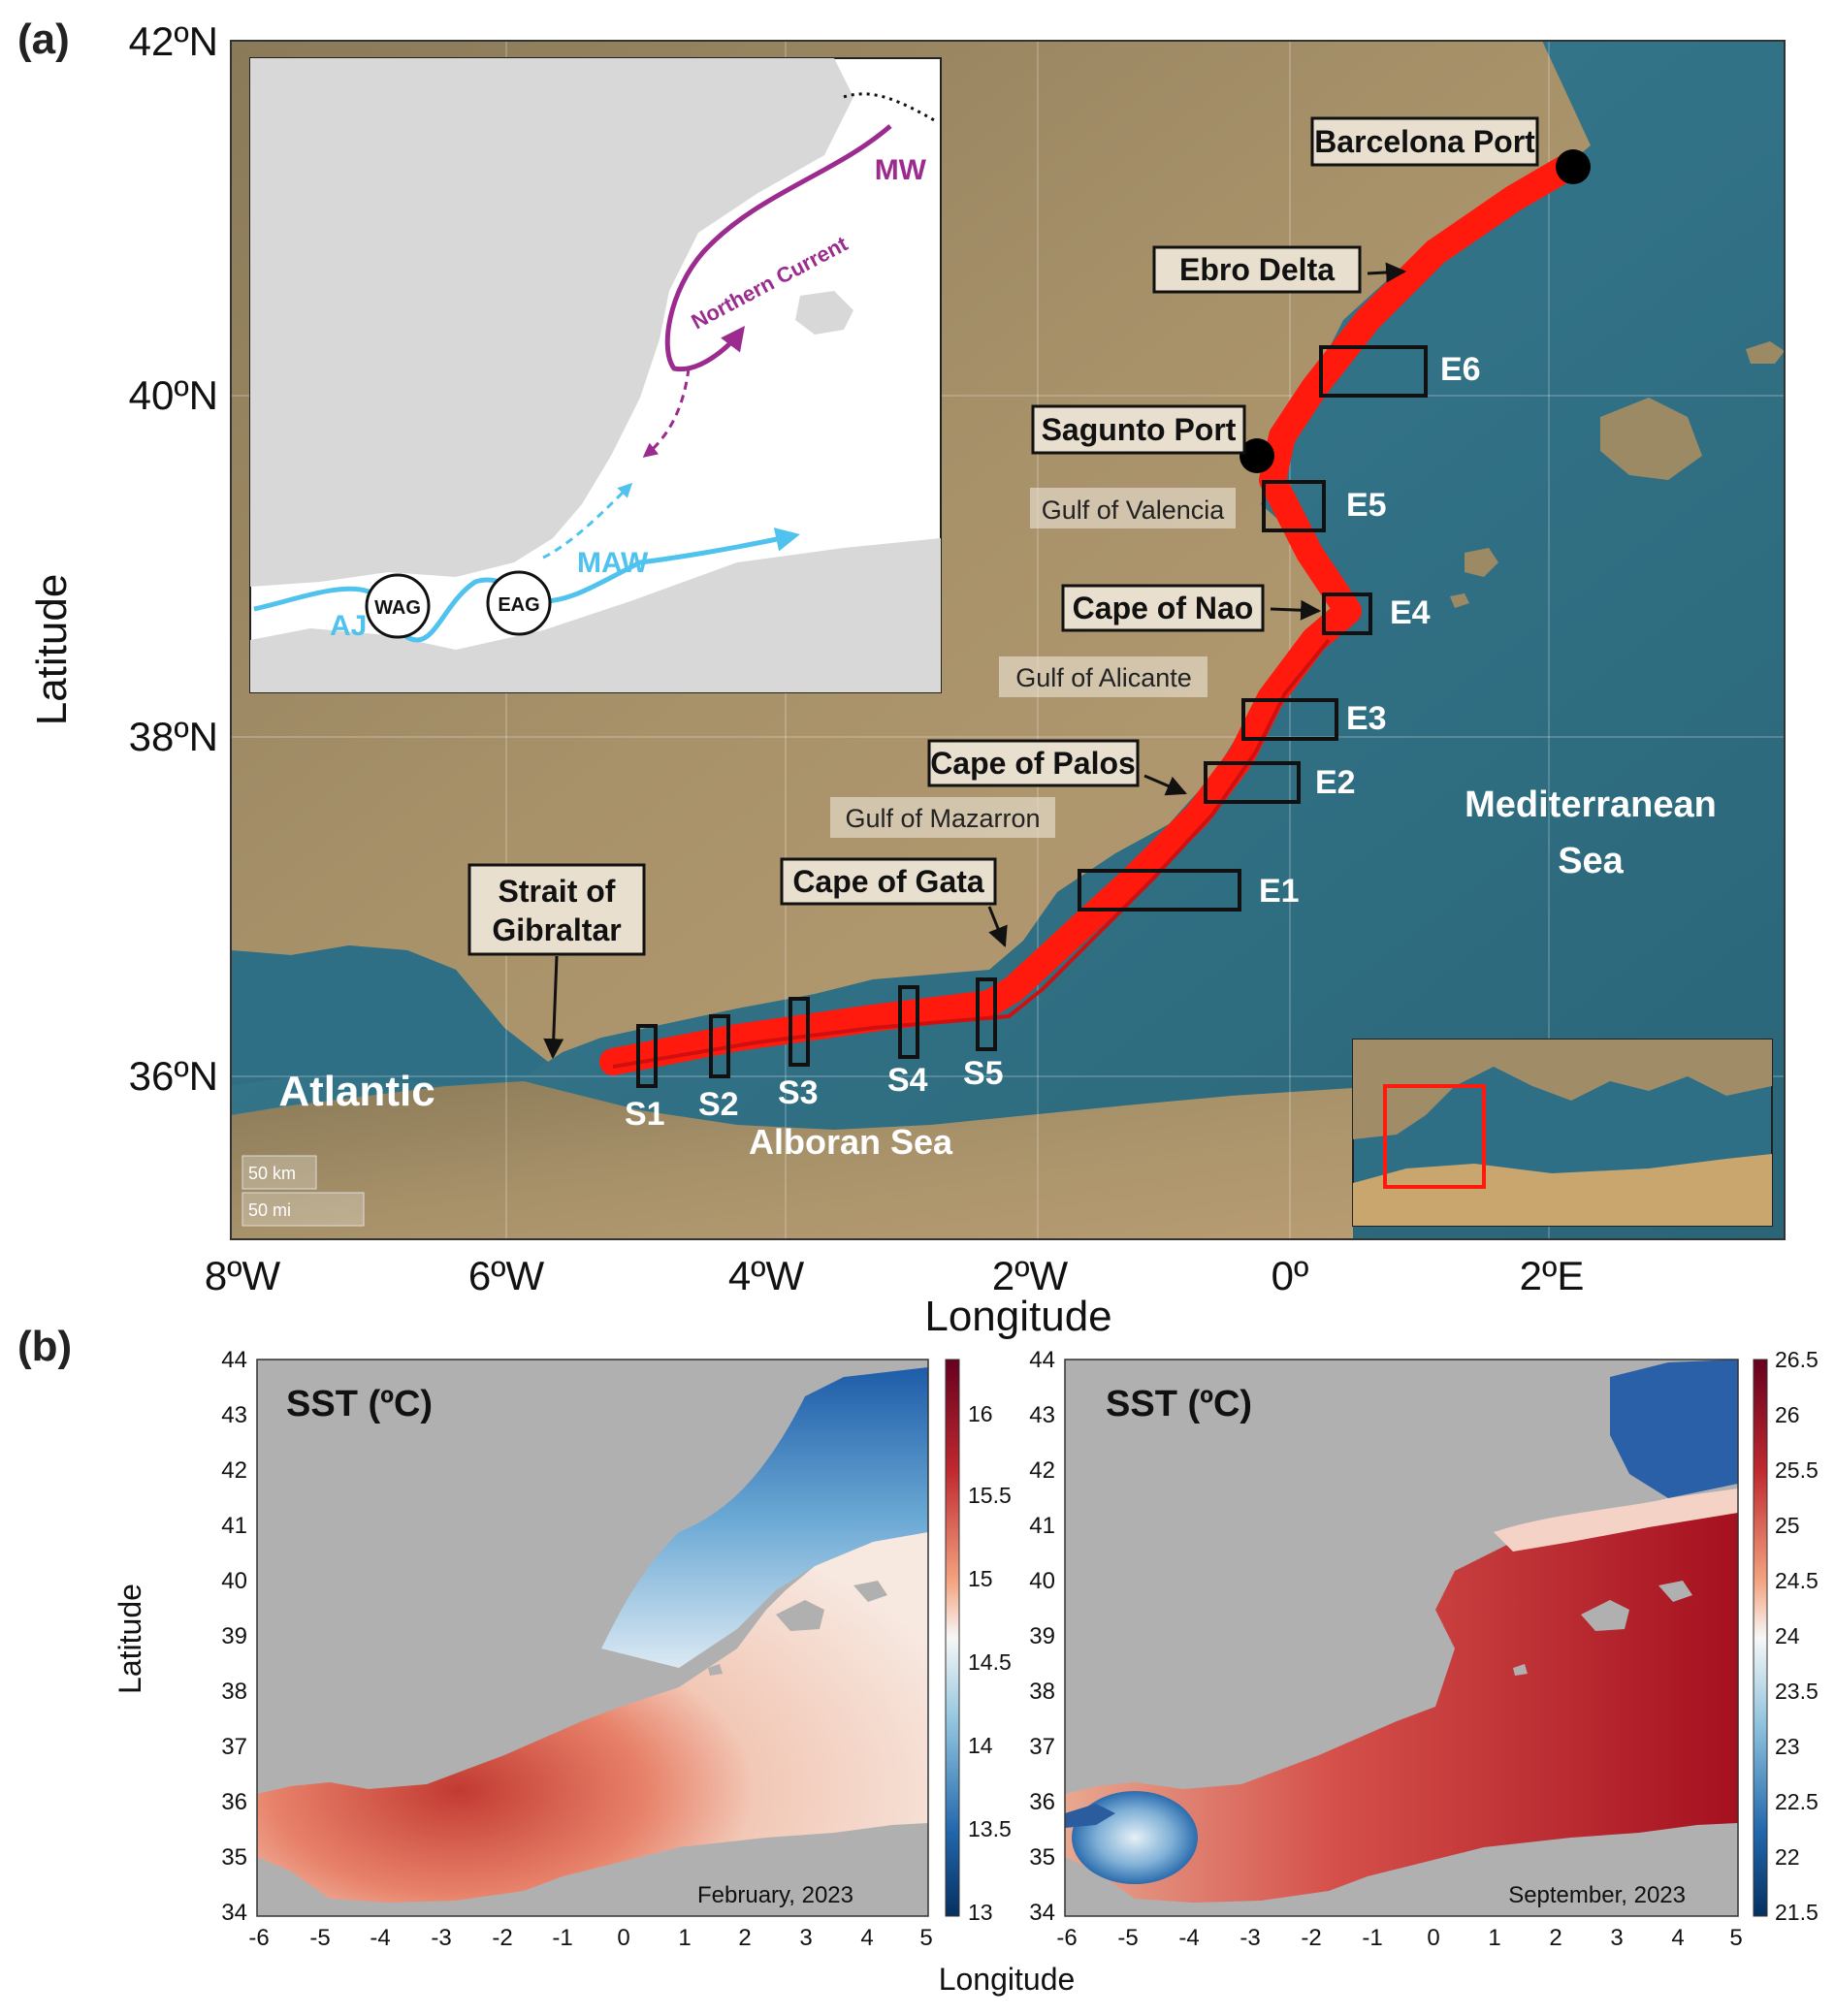 This screenshot has width=1835, height=2016. What do you see at coordinates (1481, 562) in the screenshot?
I see `ibiza-island` at bounding box center [1481, 562].